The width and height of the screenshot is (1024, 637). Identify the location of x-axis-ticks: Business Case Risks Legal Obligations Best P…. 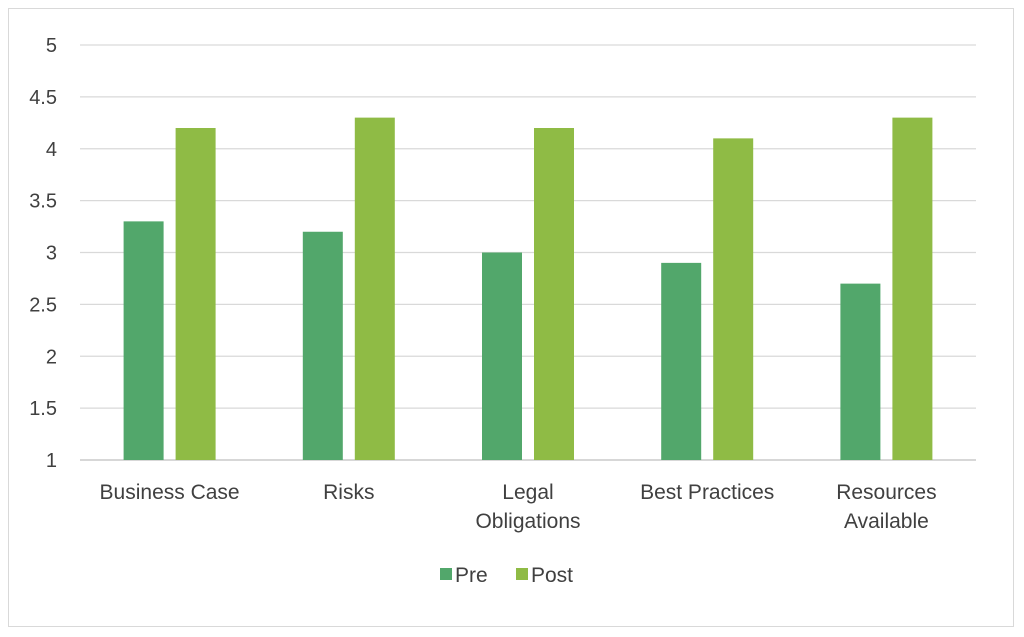
(518, 507).